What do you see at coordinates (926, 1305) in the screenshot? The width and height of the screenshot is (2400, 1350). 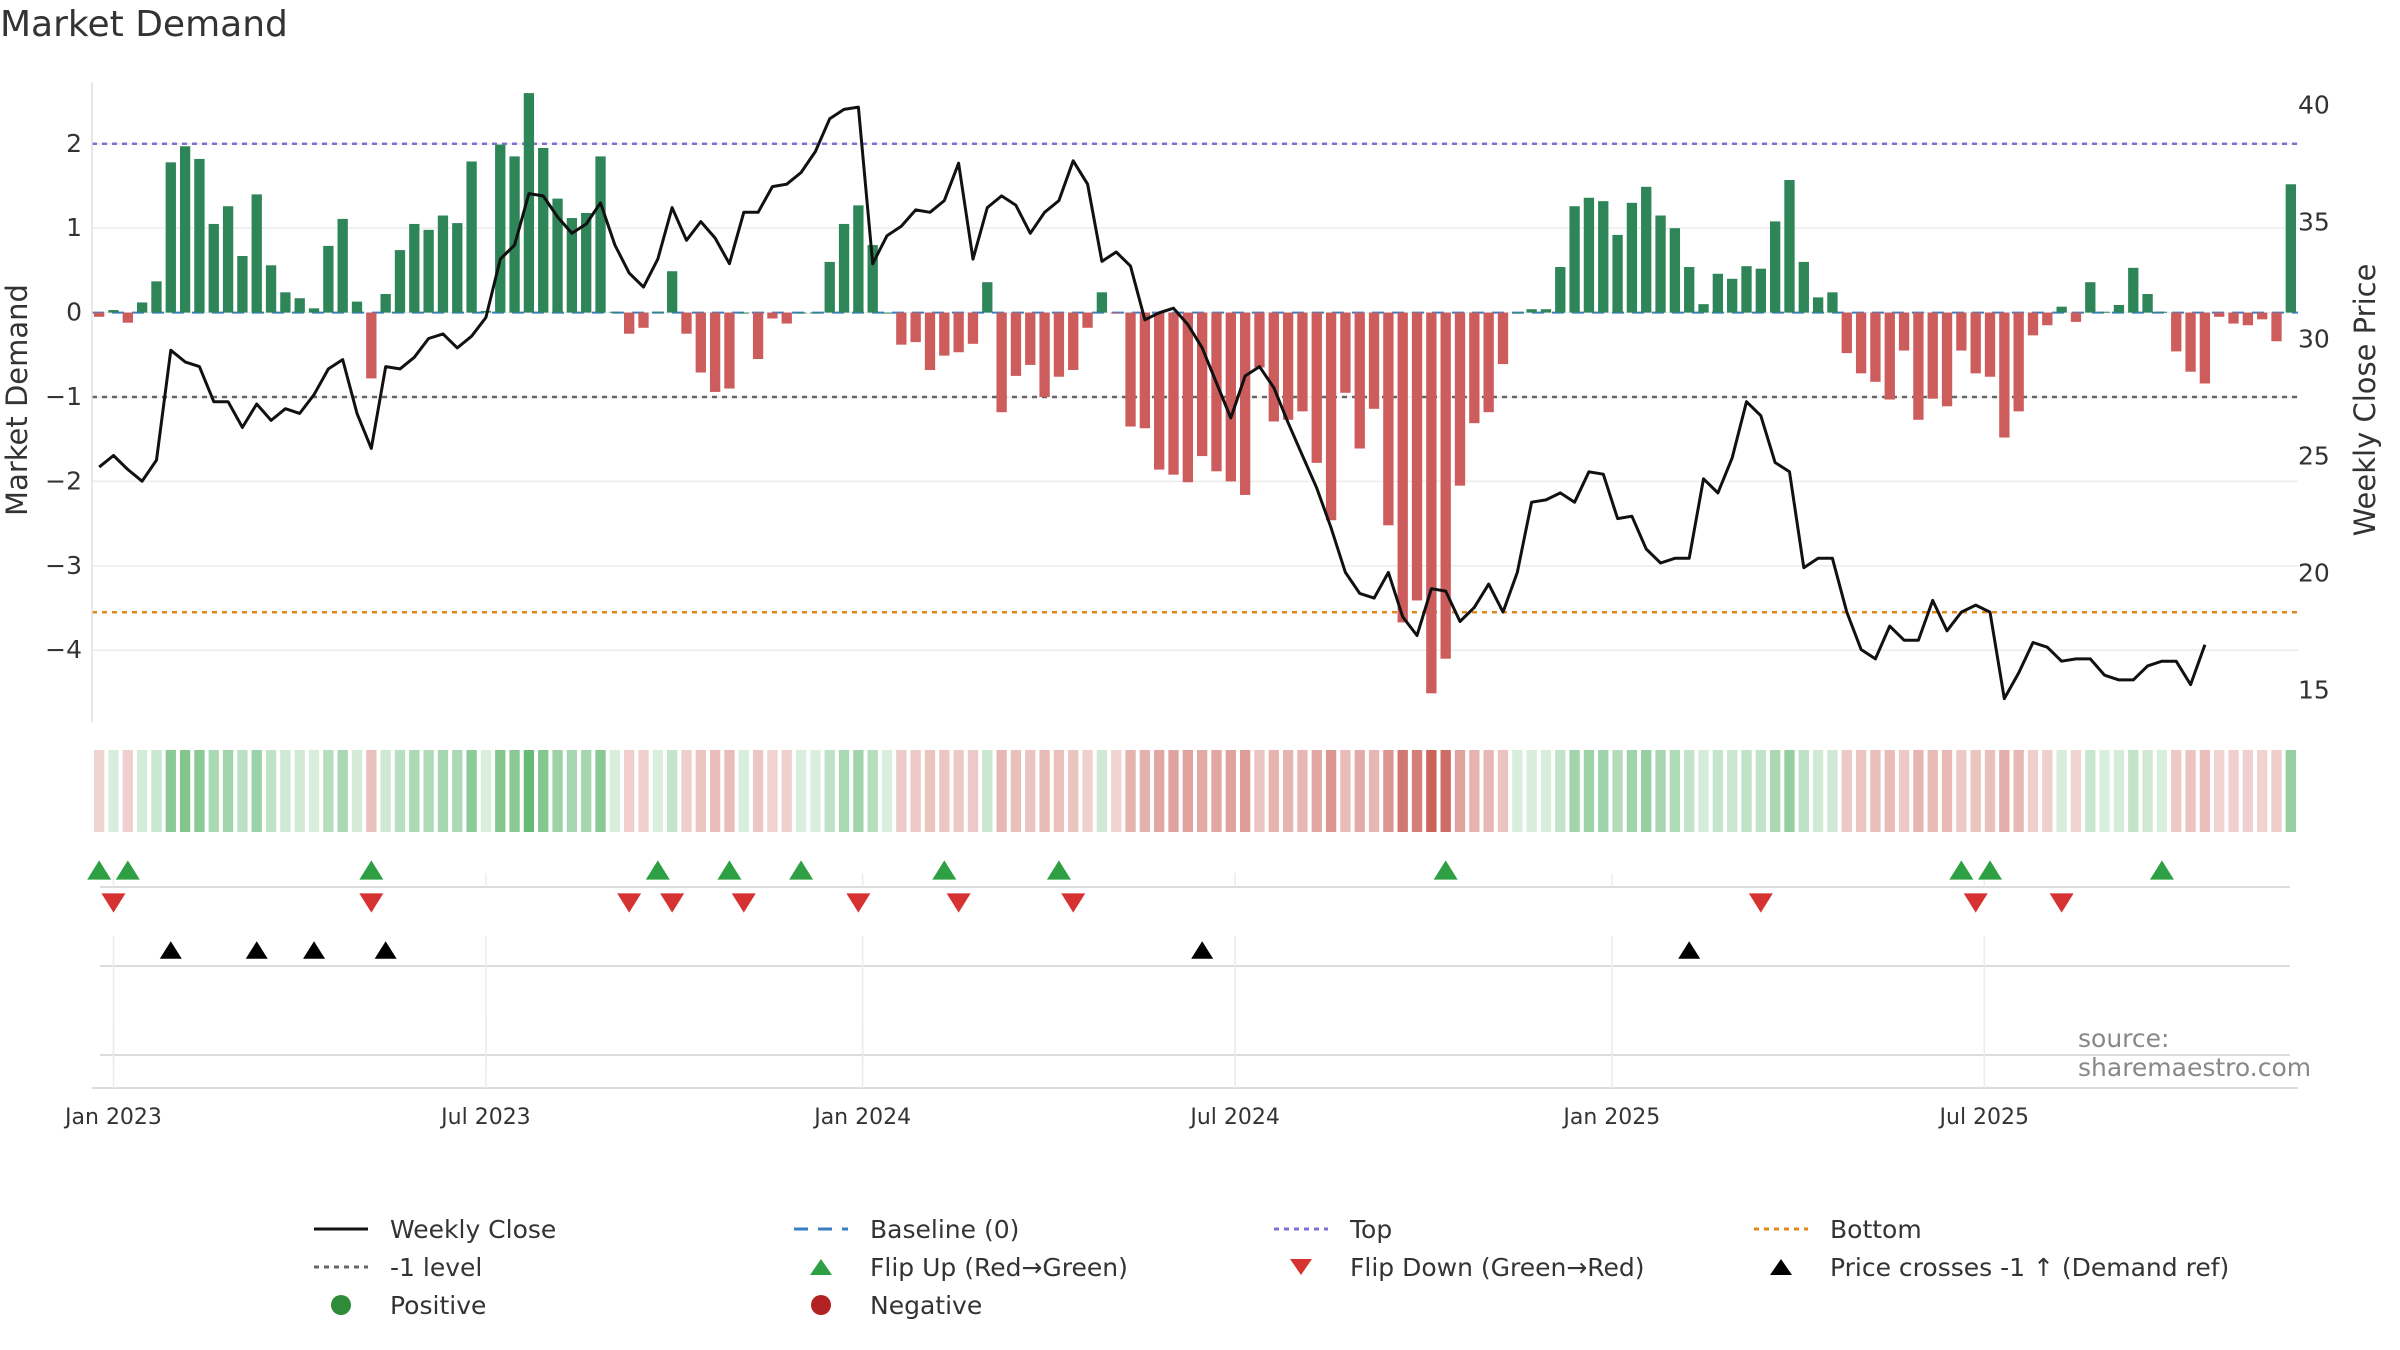 I see `legend-label: Negative` at bounding box center [926, 1305].